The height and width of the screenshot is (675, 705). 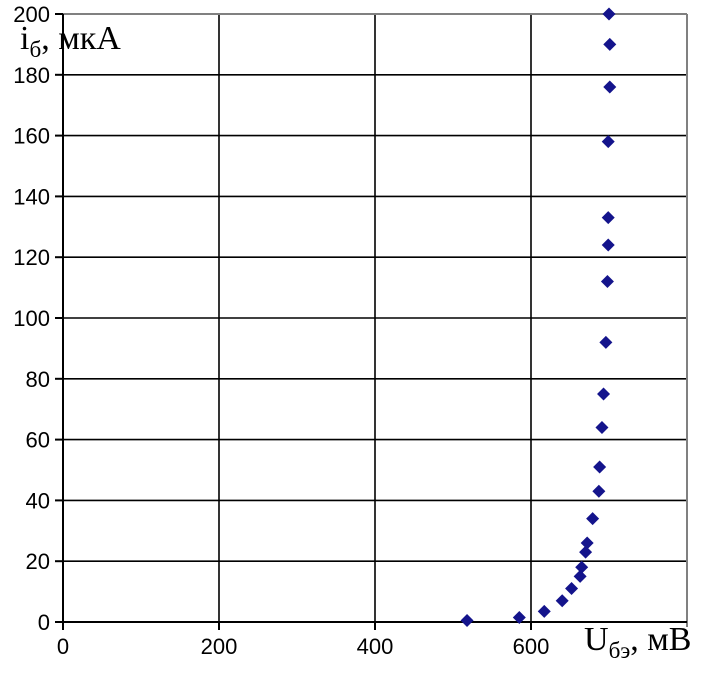 What do you see at coordinates (31, 257) in the screenshot?
I see `y-tick-label: 120` at bounding box center [31, 257].